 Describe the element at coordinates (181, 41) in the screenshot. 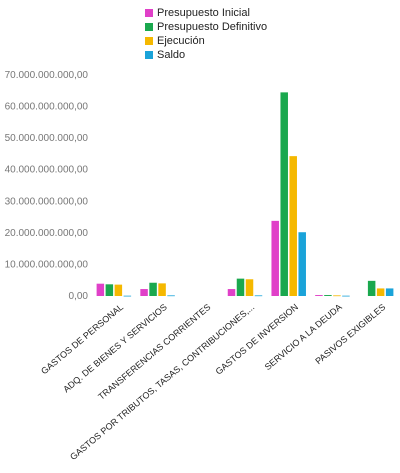

I see `legend-label: Ejecución` at that location.